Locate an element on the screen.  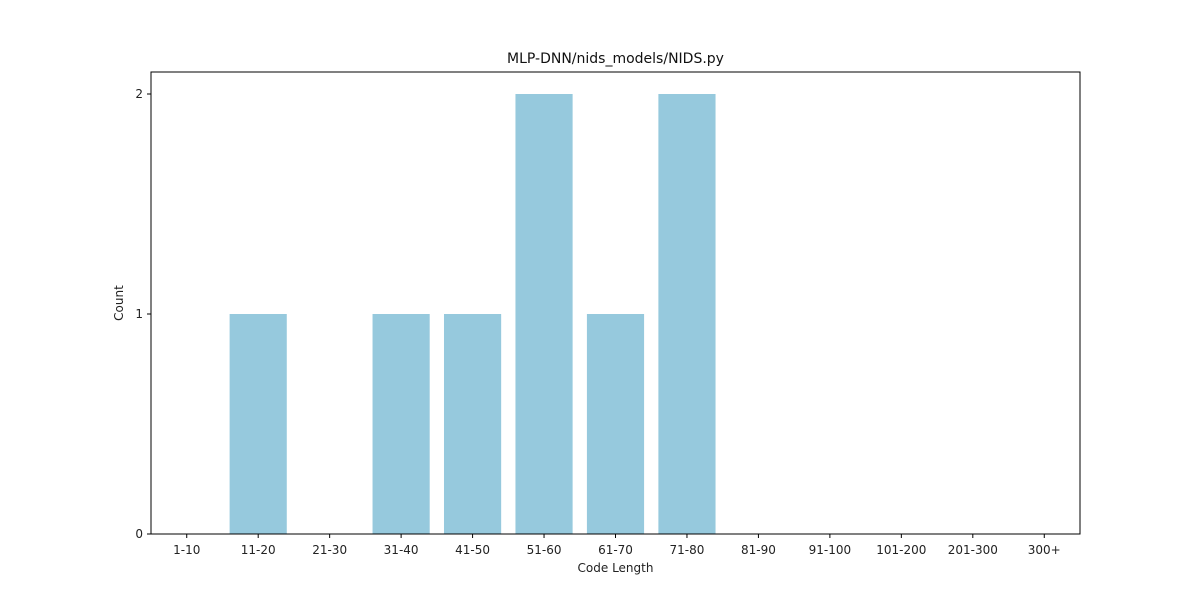
x-tick-label: 51-60 is located at coordinates (544, 550).